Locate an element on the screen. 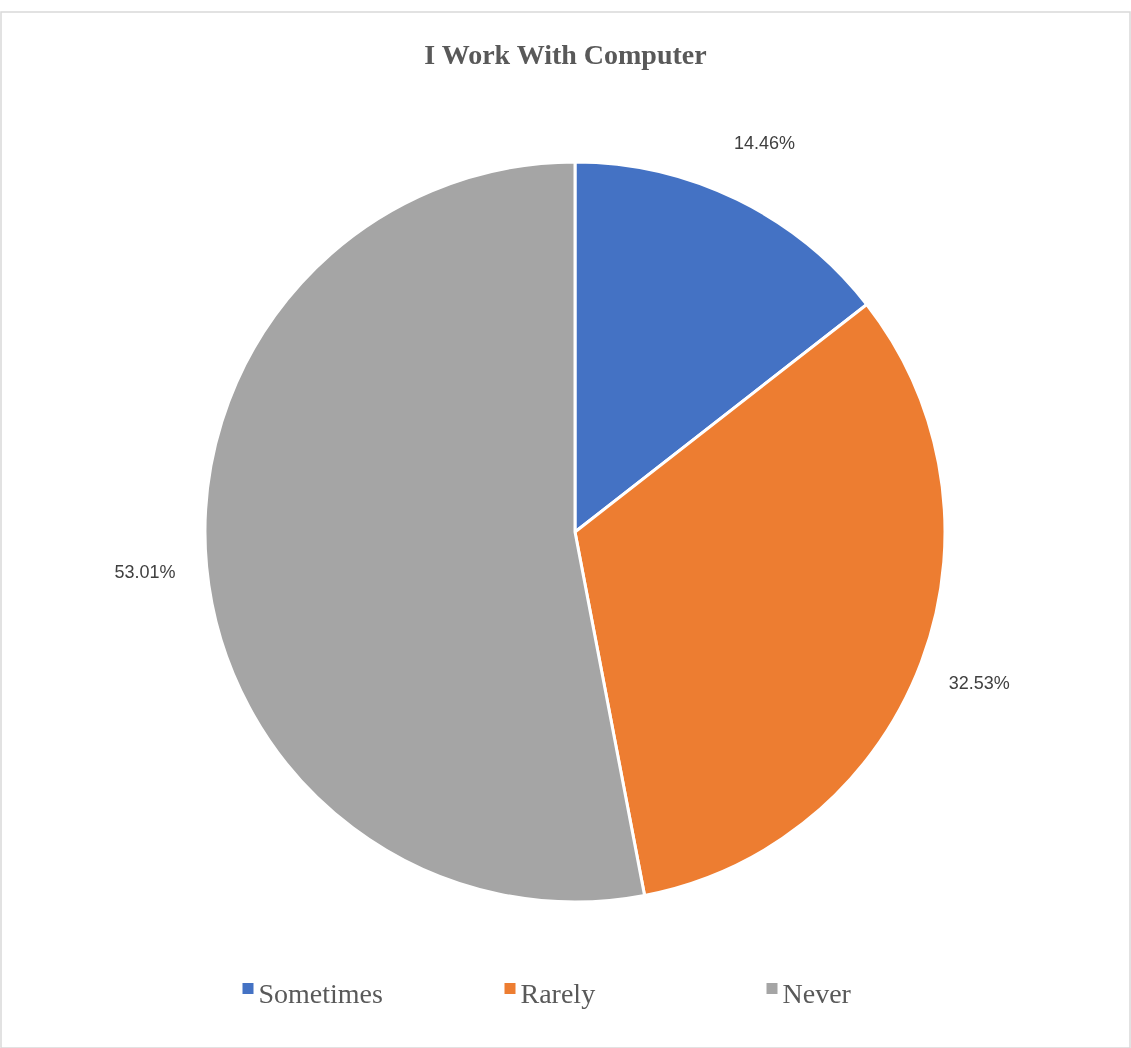 This screenshot has width=1131, height=1048. chart-title: I Work With Computer is located at coordinates (565, 54).